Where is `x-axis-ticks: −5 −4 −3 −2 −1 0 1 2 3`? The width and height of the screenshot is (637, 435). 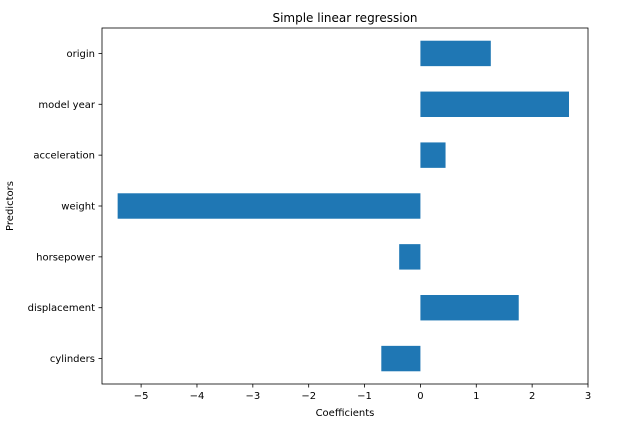
x-axis-ticks: −5 −4 −3 −2 −1 0 1 2 3 is located at coordinates (362, 393).